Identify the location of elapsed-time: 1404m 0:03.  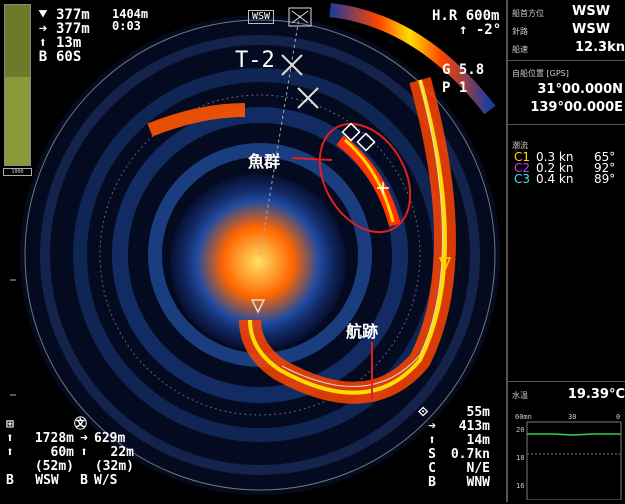
(130, 20).